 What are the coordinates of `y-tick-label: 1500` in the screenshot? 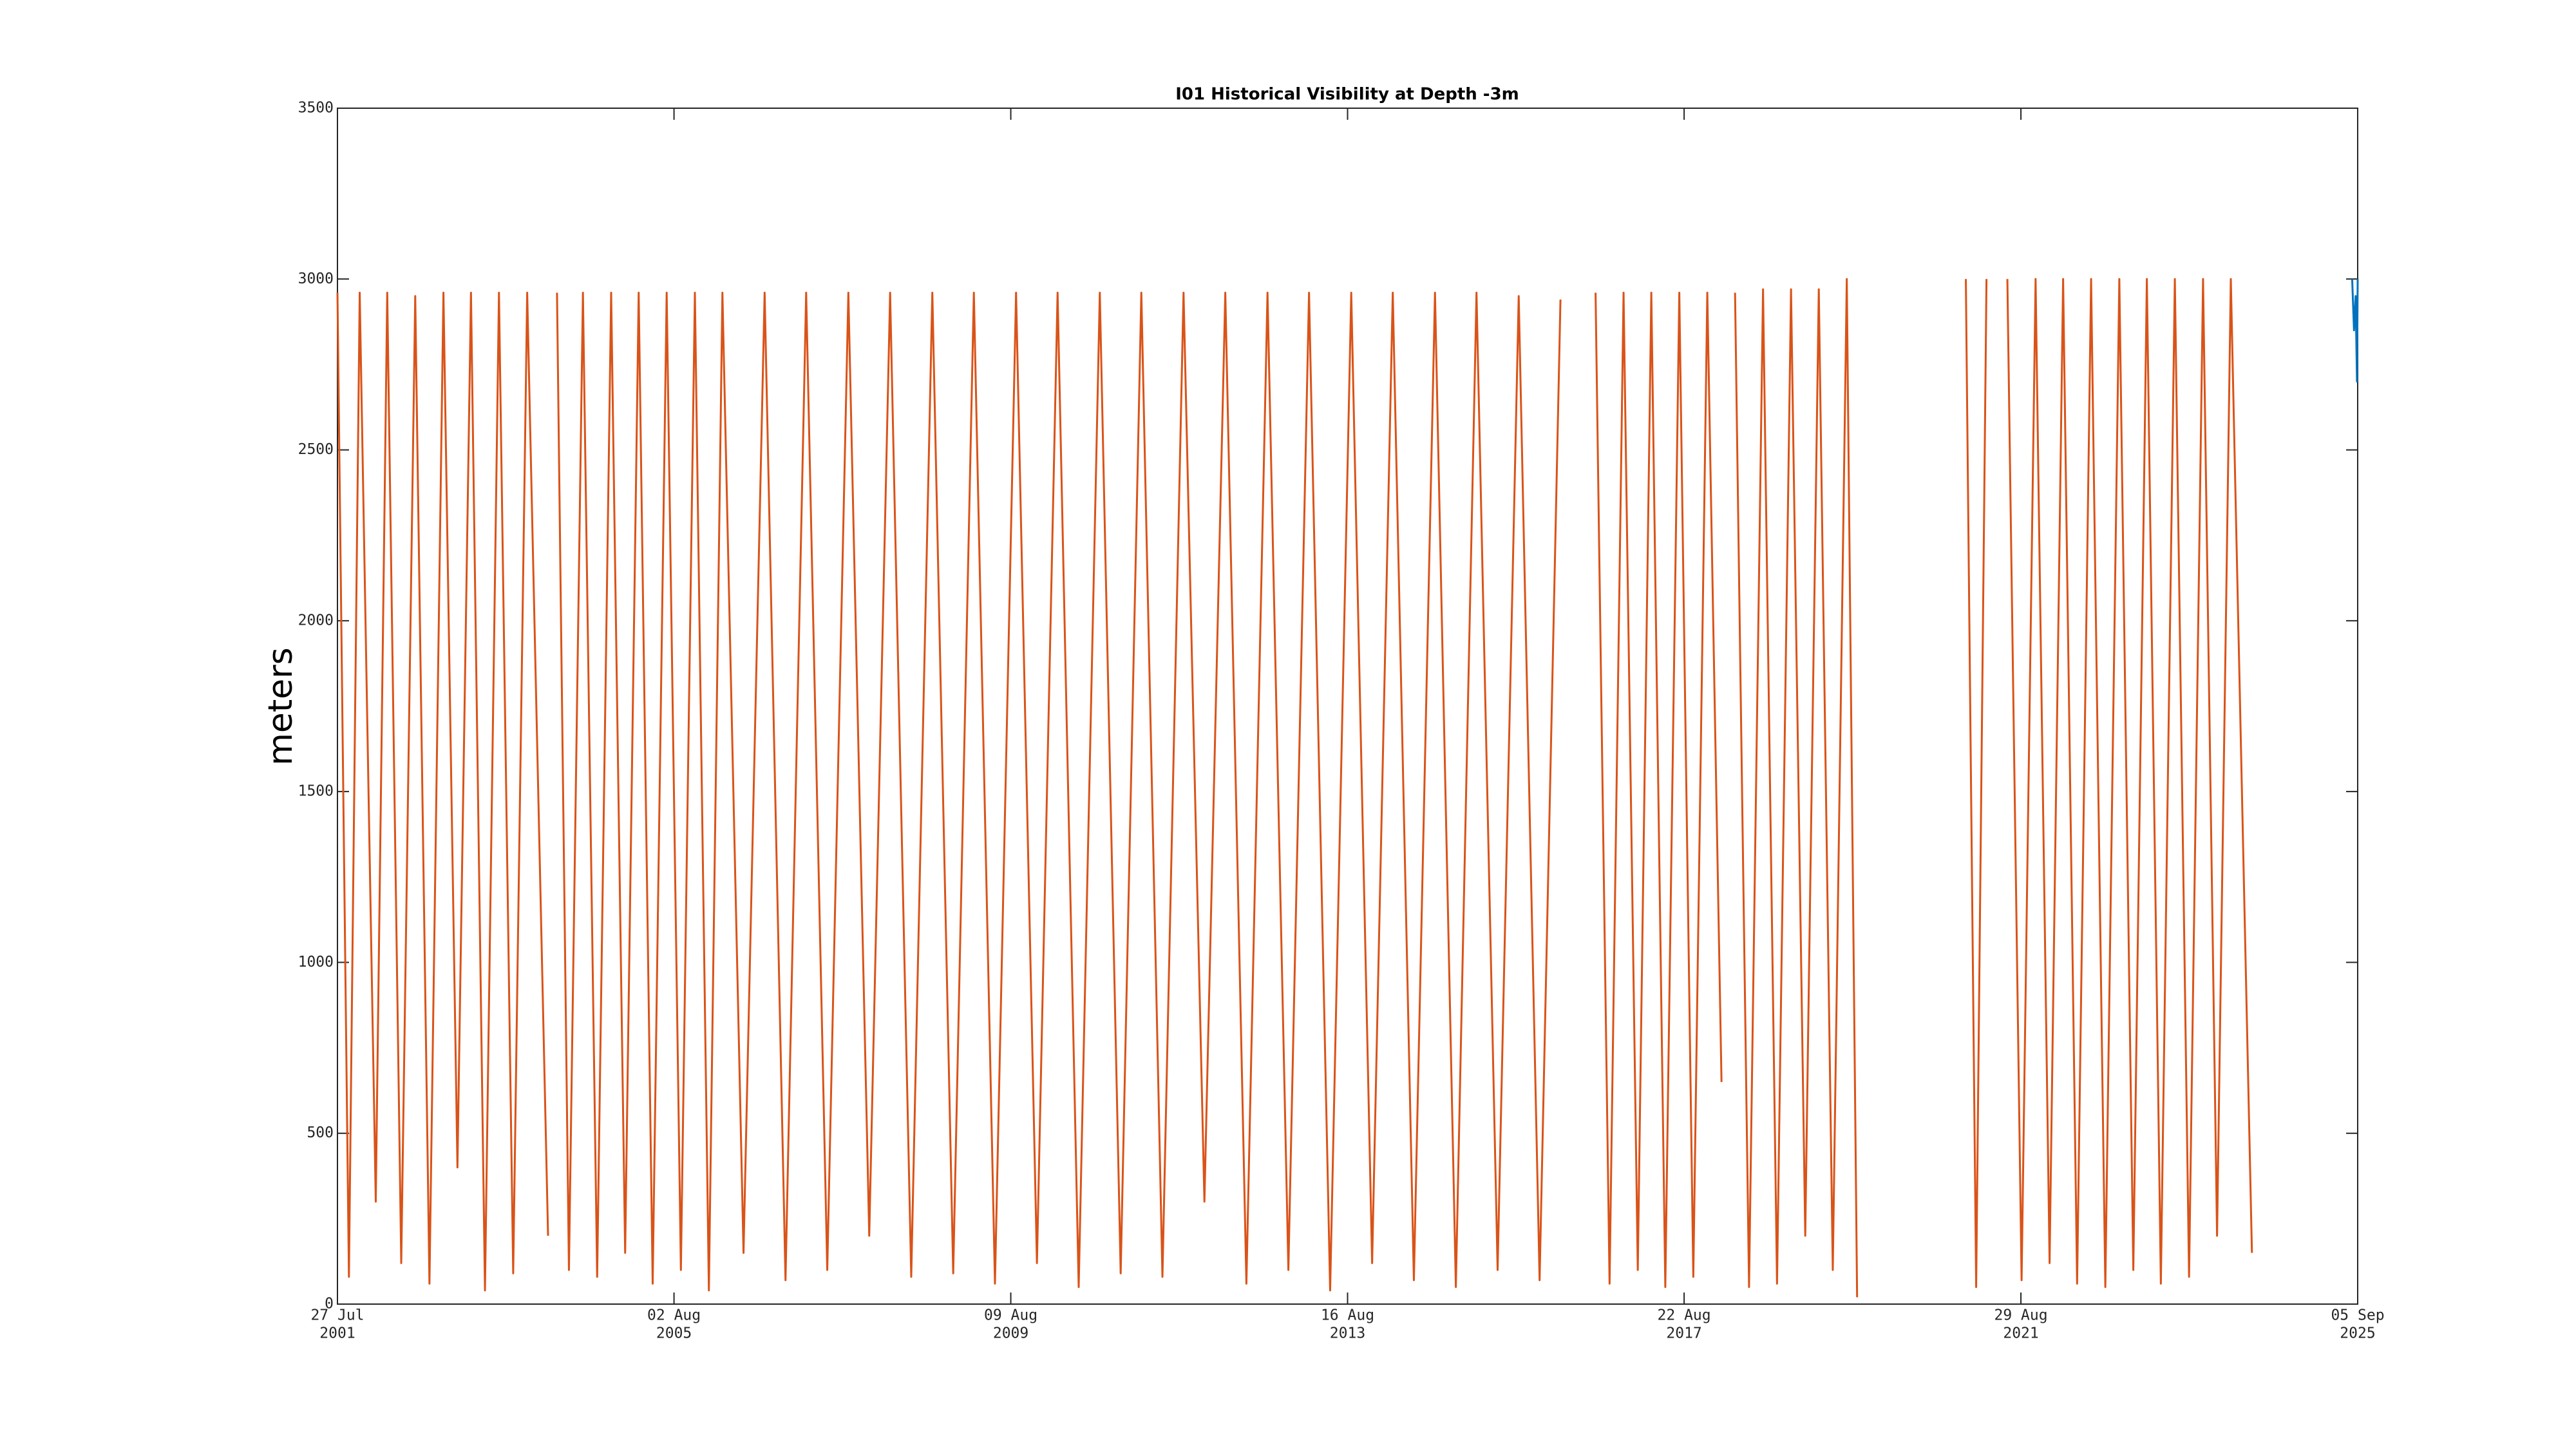 It's located at (316, 791).